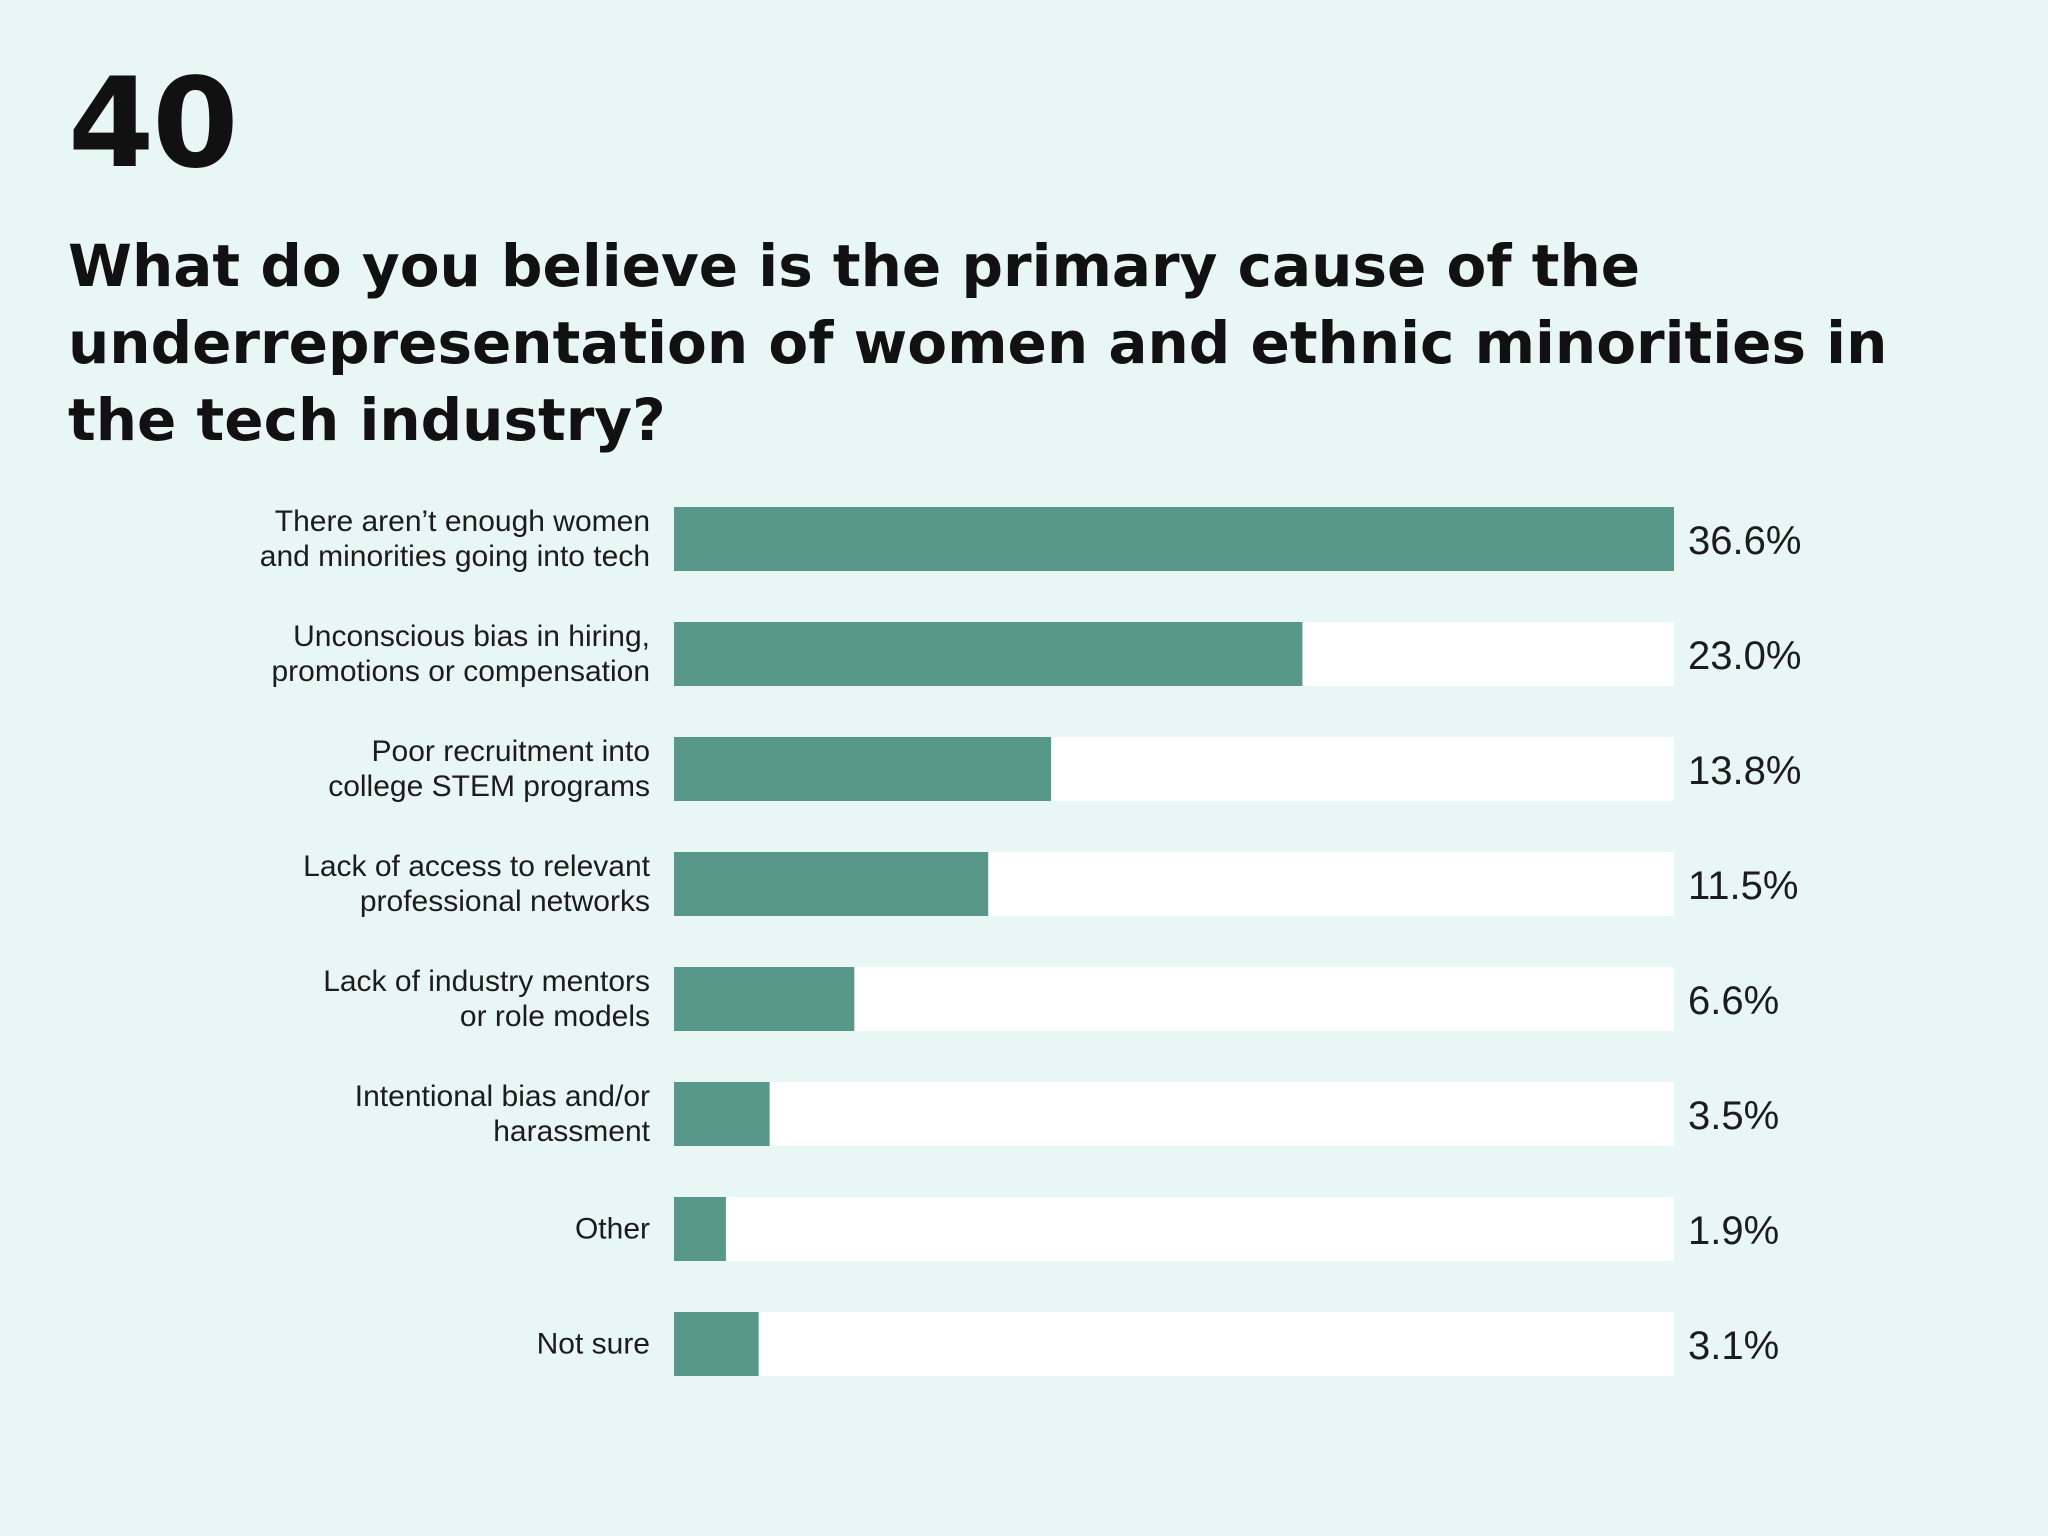 Image resolution: width=2048 pixels, height=1536 pixels. What do you see at coordinates (511, 751) in the screenshot?
I see `category-label: Poor recruitment into` at bounding box center [511, 751].